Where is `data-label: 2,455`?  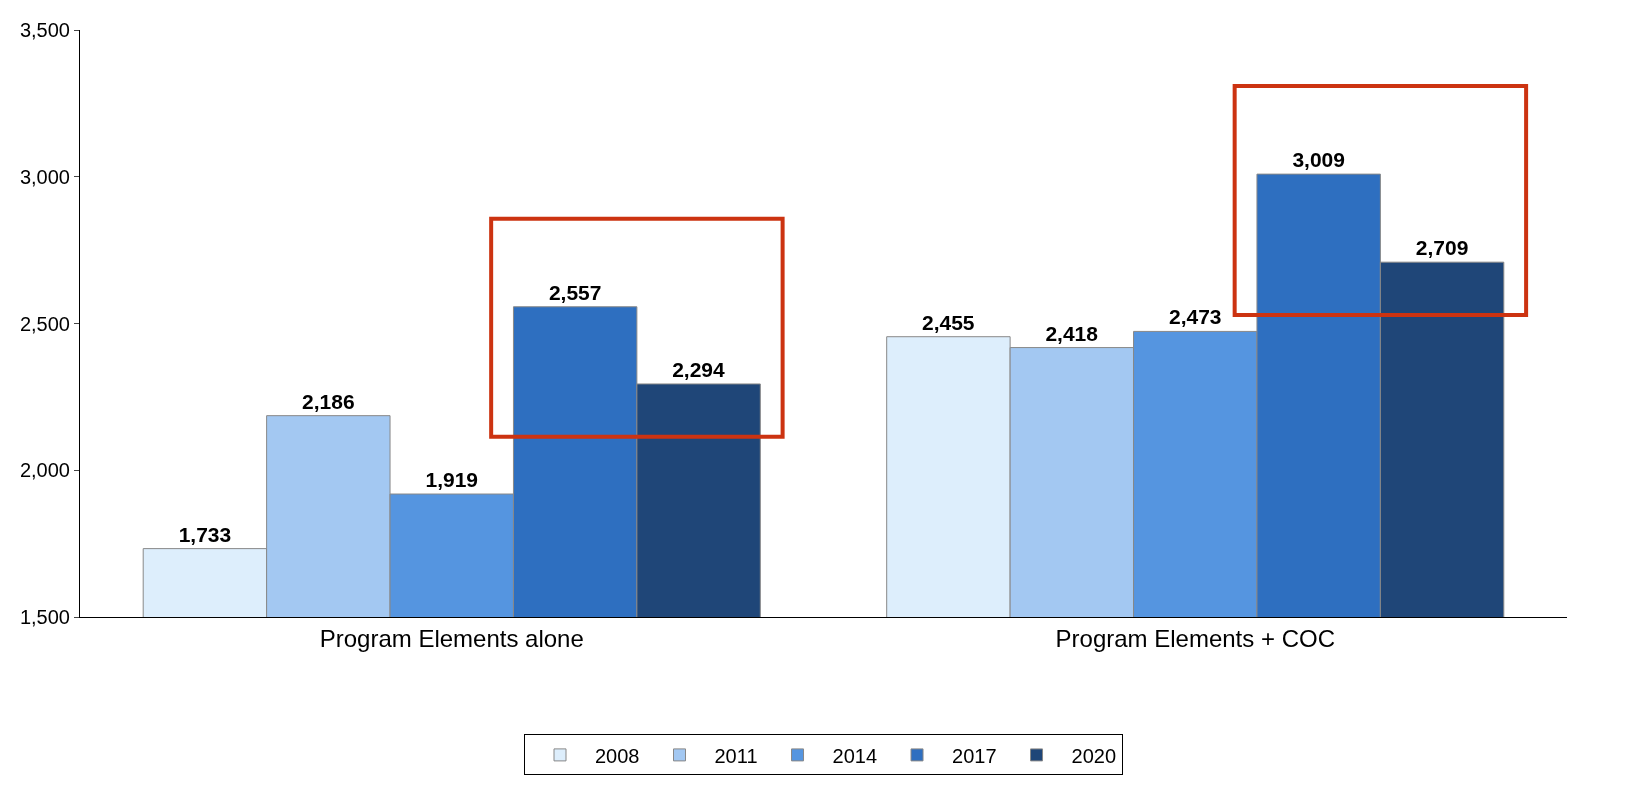 data-label: 2,455 is located at coordinates (948, 322).